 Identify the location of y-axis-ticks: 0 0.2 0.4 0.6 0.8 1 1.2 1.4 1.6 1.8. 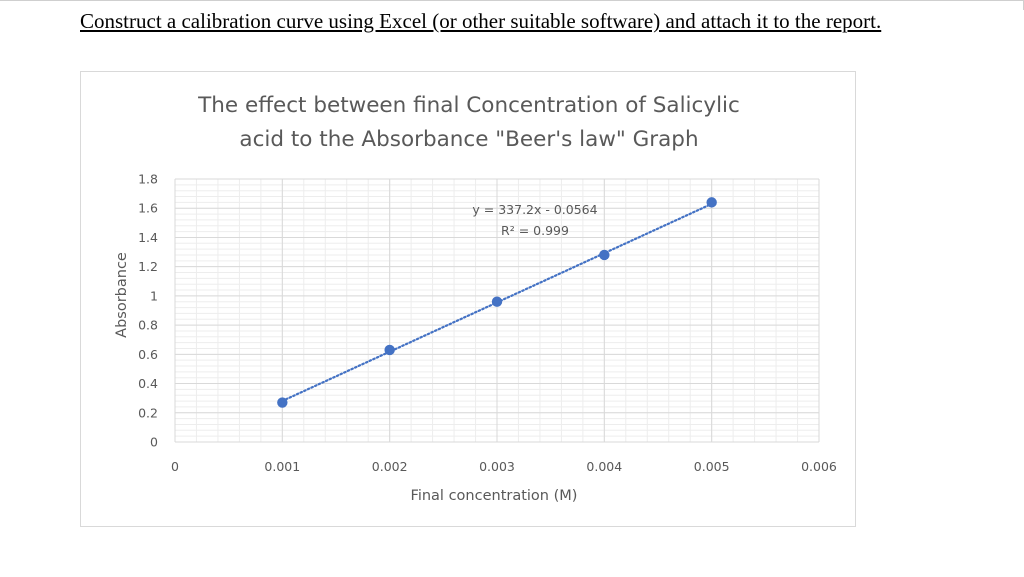
(148, 311).